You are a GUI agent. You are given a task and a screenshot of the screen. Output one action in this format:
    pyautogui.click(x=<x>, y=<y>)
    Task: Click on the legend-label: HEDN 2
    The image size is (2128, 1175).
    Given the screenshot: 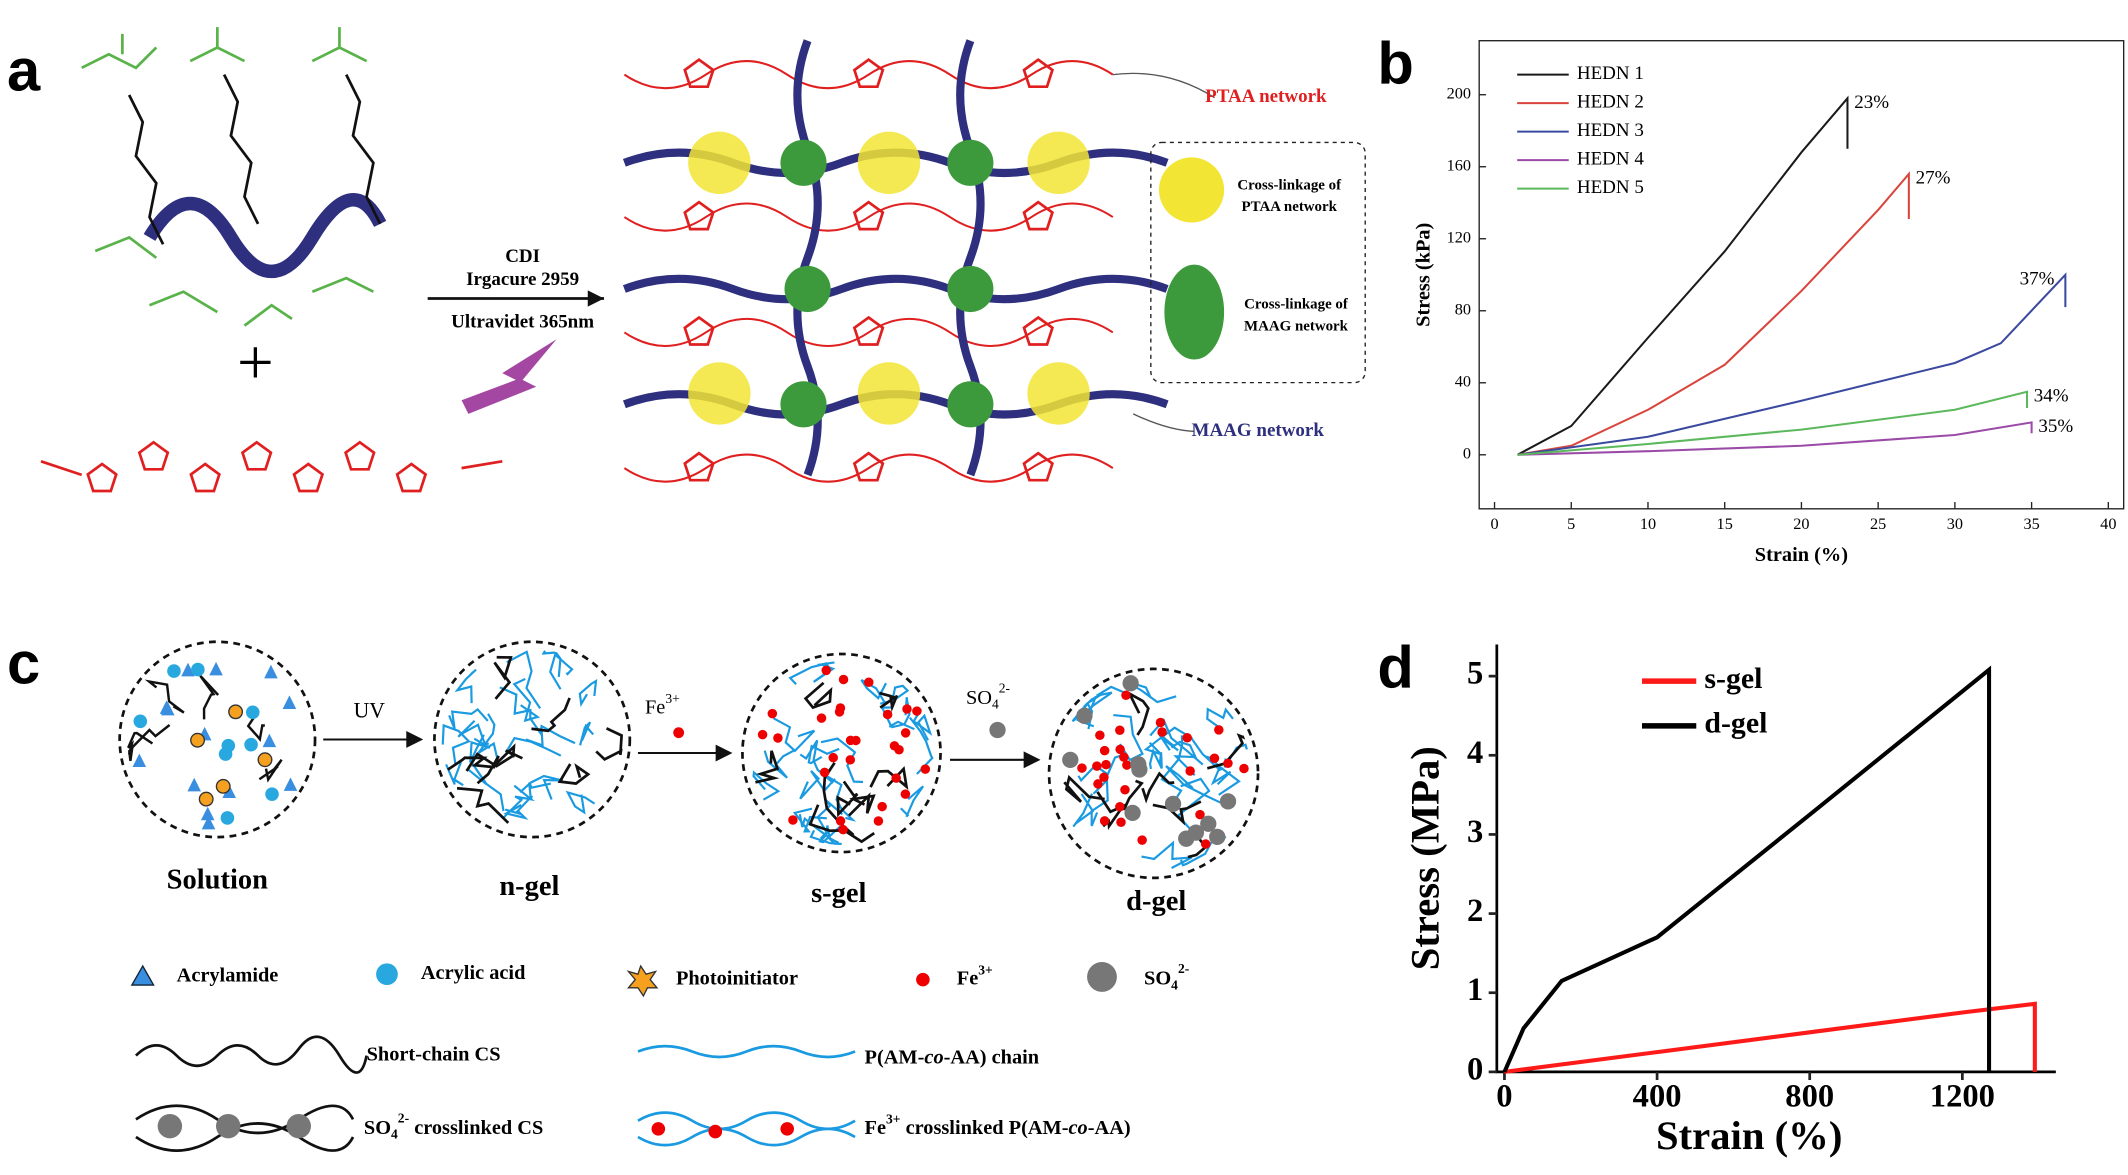 What is the action you would take?
    pyautogui.click(x=1610, y=101)
    